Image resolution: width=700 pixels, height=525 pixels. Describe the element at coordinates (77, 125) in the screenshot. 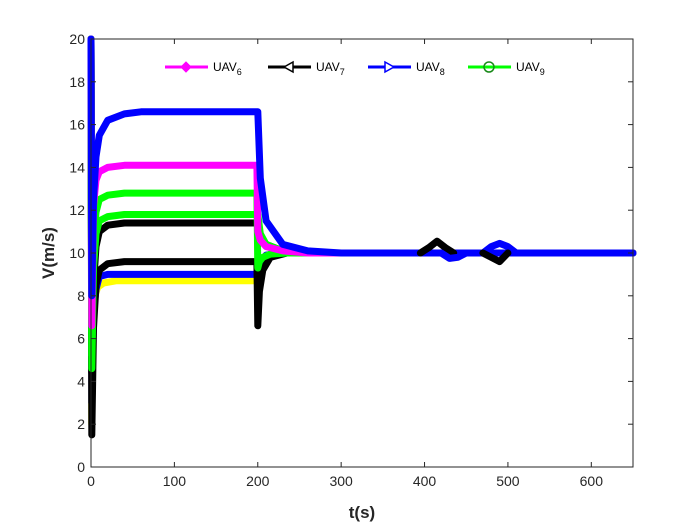

I see `y-tick-label: 16` at that location.